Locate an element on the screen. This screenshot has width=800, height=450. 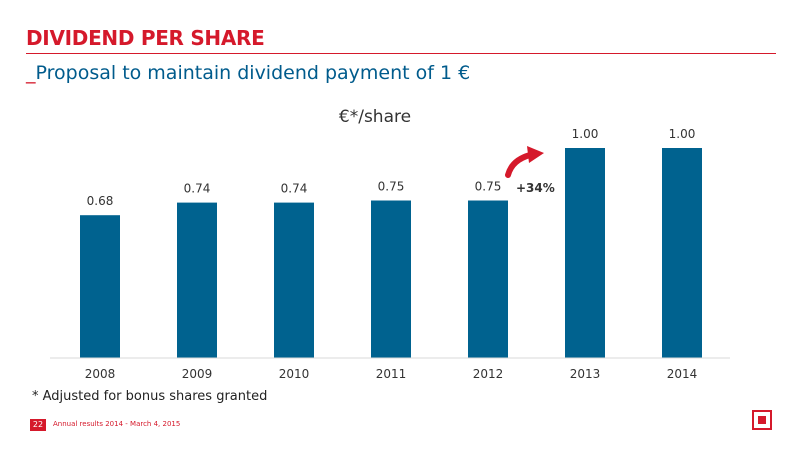
company-logo-mark is located at coordinates (762, 420).